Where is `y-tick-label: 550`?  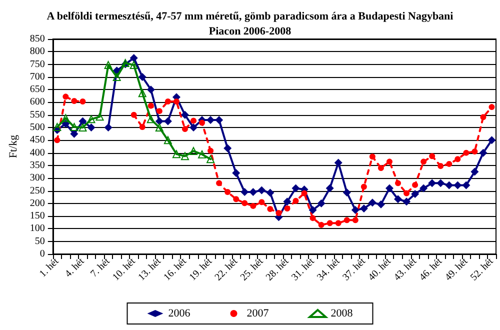 y-tick-label: 550 is located at coordinates (37, 114).